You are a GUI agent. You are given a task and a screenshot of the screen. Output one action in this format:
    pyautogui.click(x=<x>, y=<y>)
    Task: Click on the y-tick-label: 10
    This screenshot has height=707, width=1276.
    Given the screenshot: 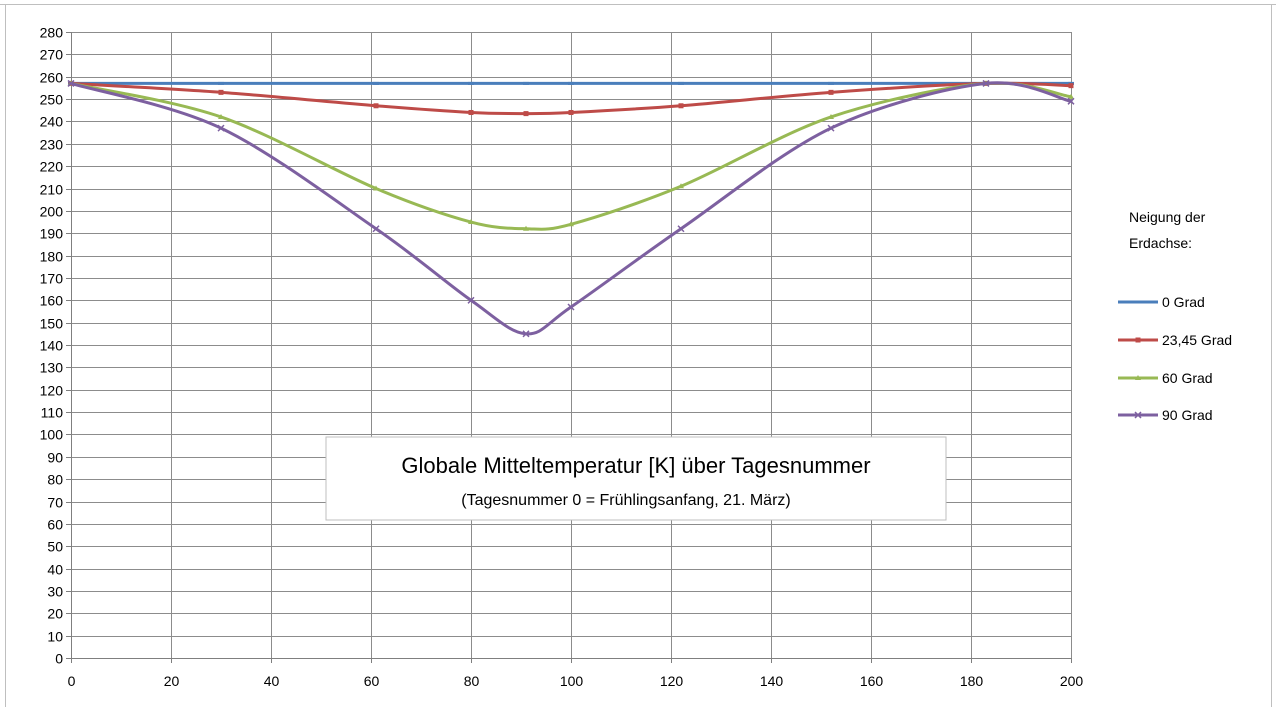 What is the action you would take?
    pyautogui.click(x=55, y=637)
    